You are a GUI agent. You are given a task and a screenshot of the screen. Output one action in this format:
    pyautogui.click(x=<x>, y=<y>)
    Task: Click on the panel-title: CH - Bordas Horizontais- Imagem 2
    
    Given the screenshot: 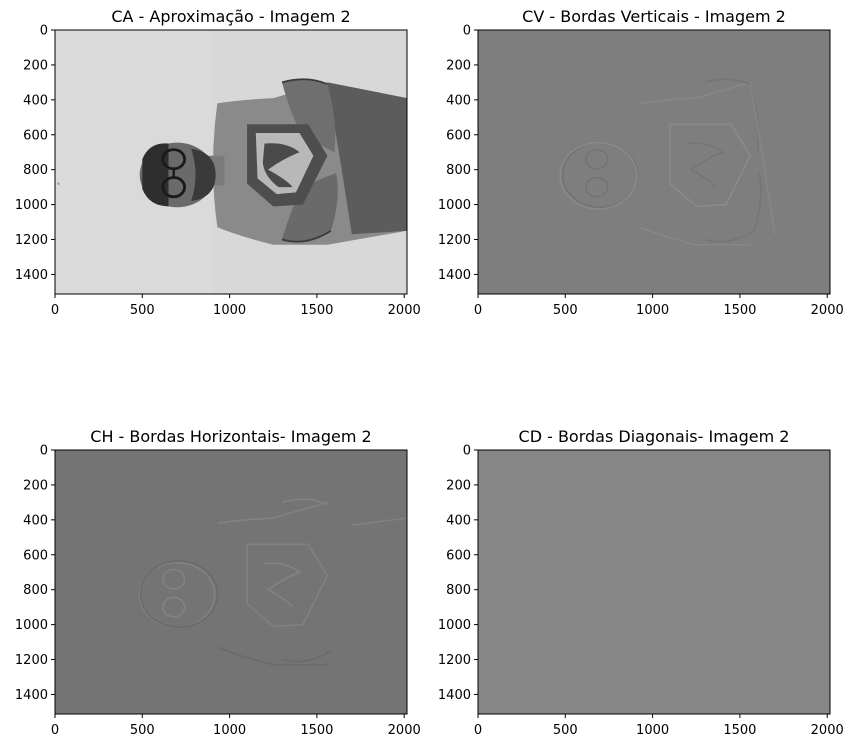 What is the action you would take?
    pyautogui.click(x=230, y=436)
    